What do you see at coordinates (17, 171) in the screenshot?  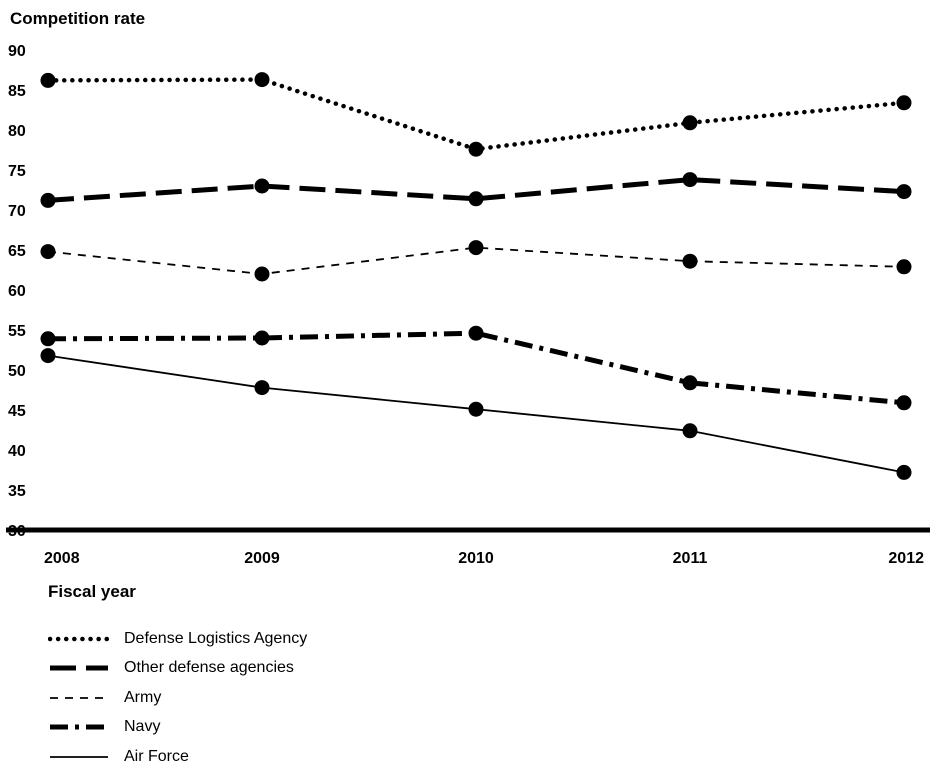 I see `y-tick-label: 75` at bounding box center [17, 171].